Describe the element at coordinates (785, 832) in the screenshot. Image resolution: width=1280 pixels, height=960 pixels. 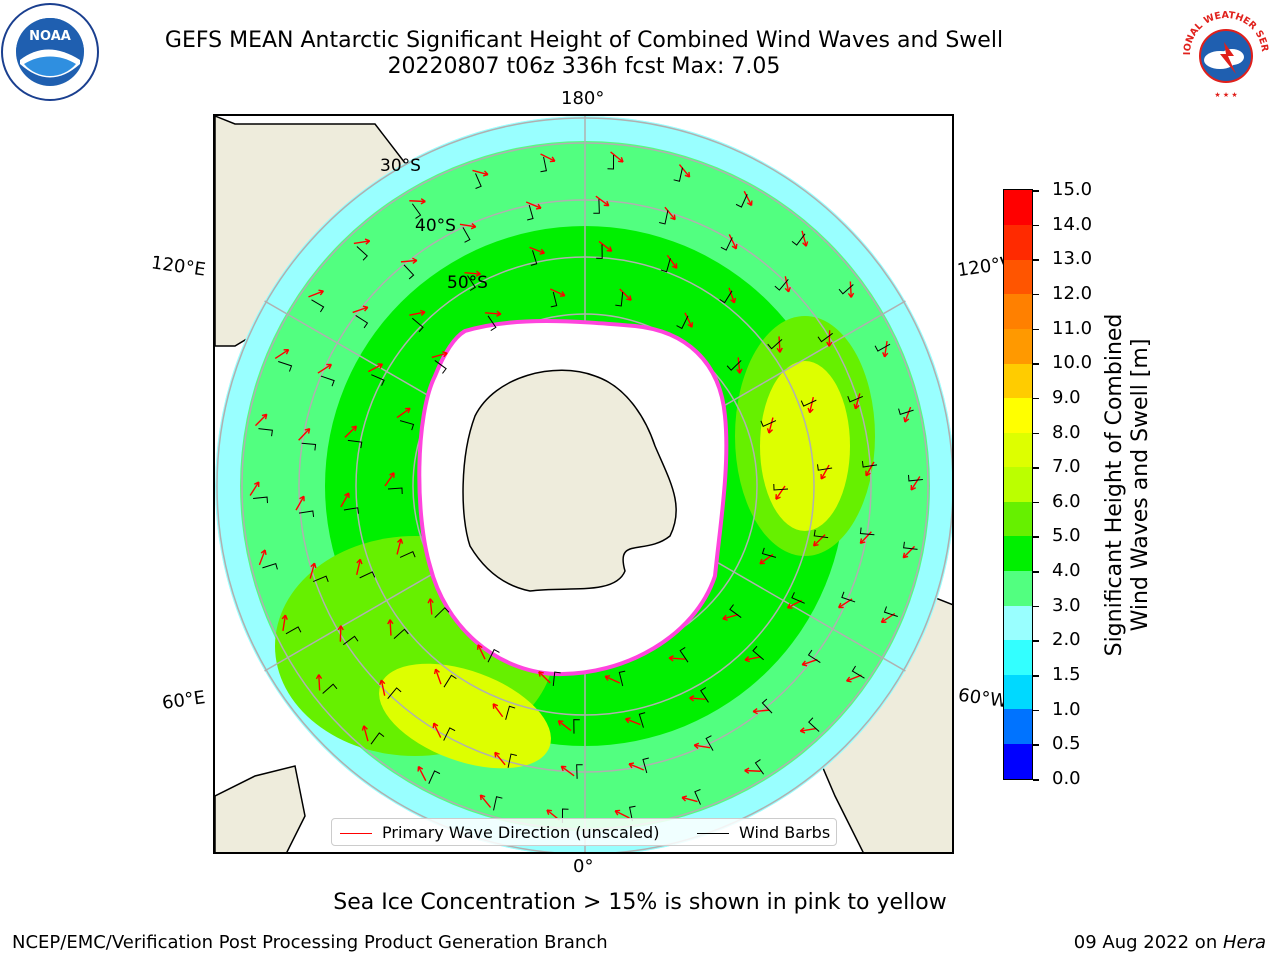
I see `legend-label-wind-barbs: Wind Barbs` at that location.